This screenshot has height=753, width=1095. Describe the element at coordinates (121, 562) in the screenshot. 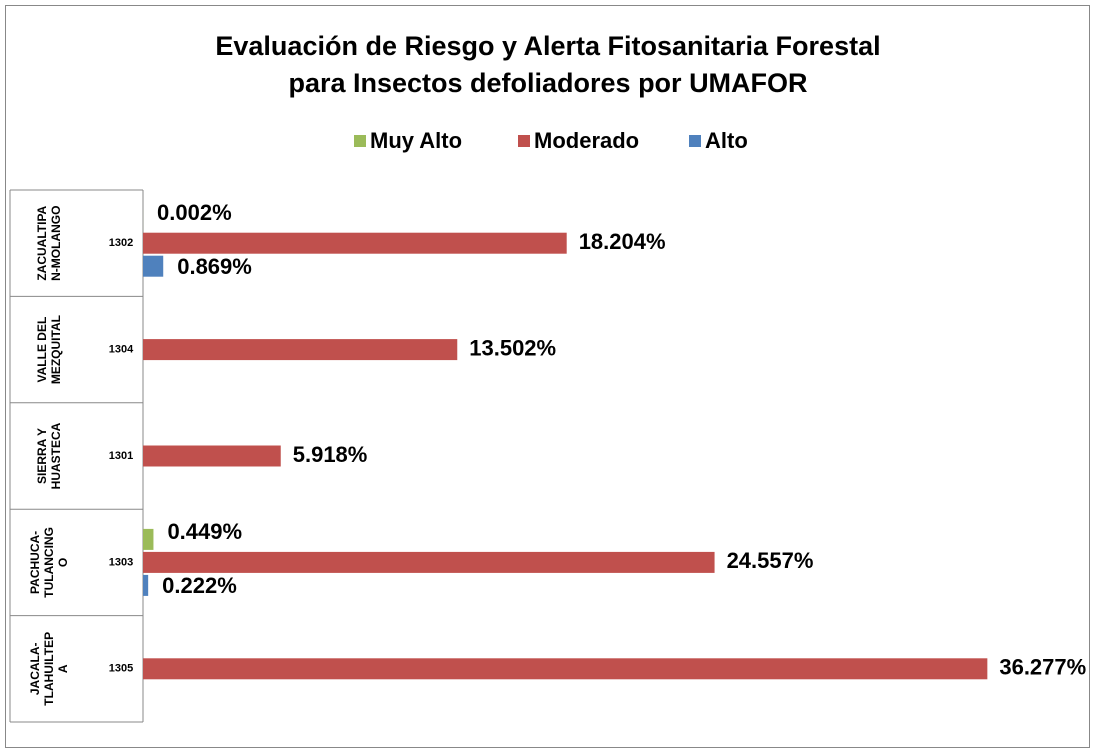

I see `category-code: 1303` at that location.